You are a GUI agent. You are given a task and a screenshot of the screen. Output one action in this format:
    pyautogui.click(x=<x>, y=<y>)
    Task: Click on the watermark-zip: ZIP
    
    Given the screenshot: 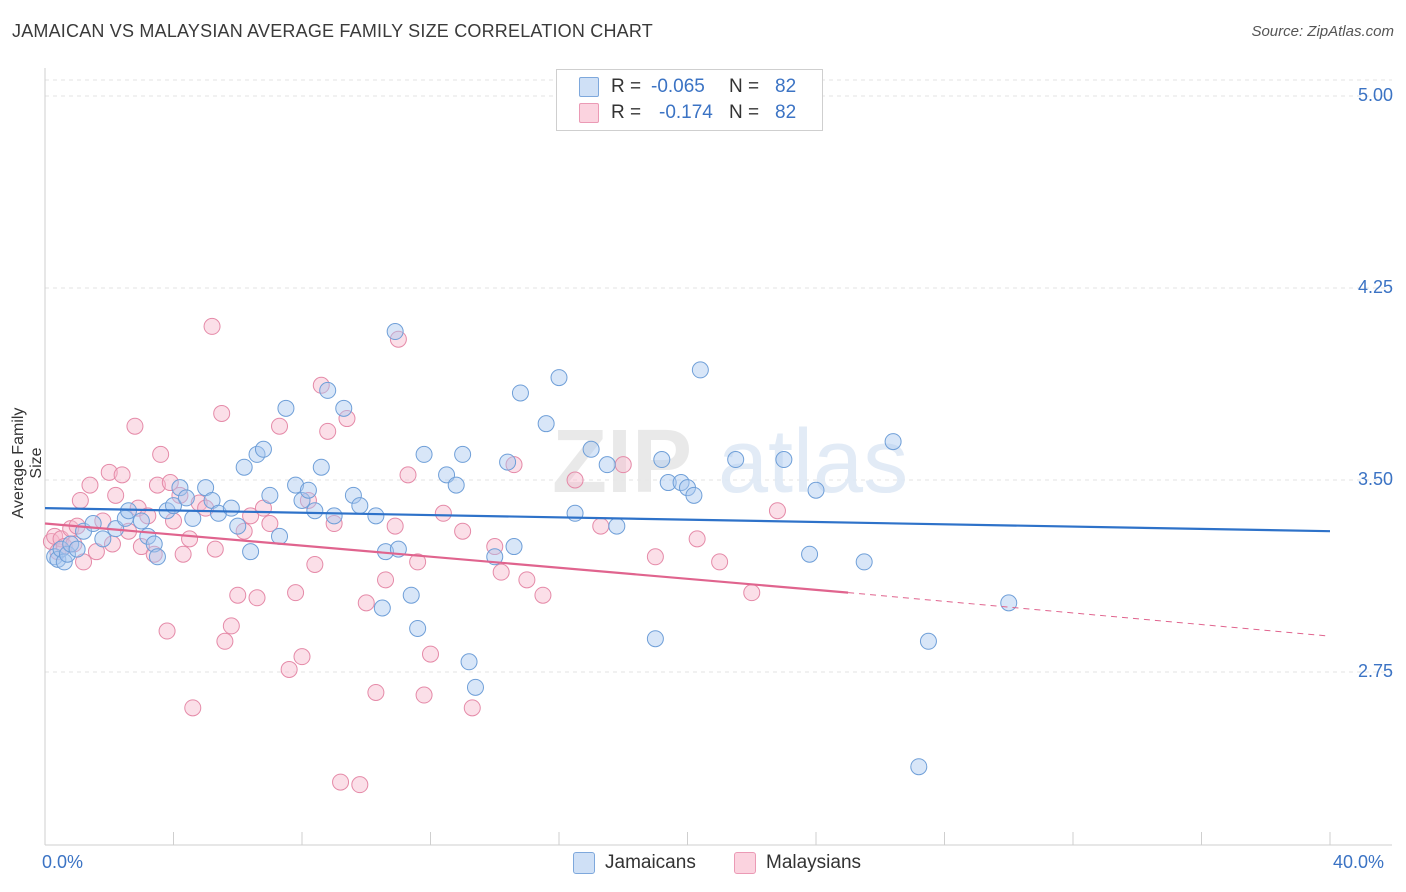 What is the action you would take?
    pyautogui.click(x=622, y=462)
    